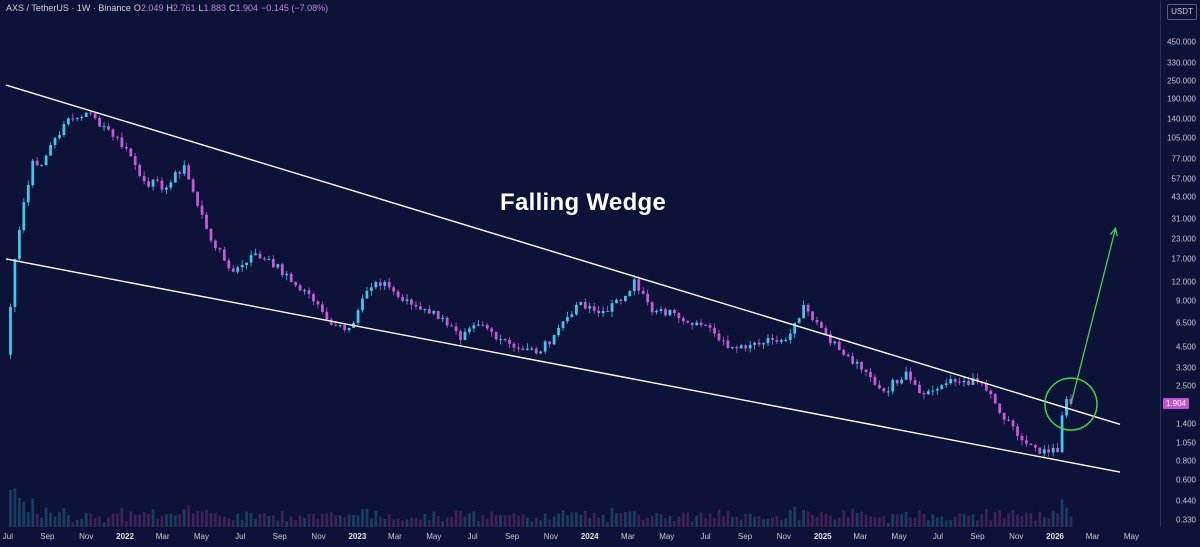 This screenshot has height=547, width=1200. Describe the element at coordinates (1113, 231) in the screenshot. I see `breakout-arrowhead` at that location.